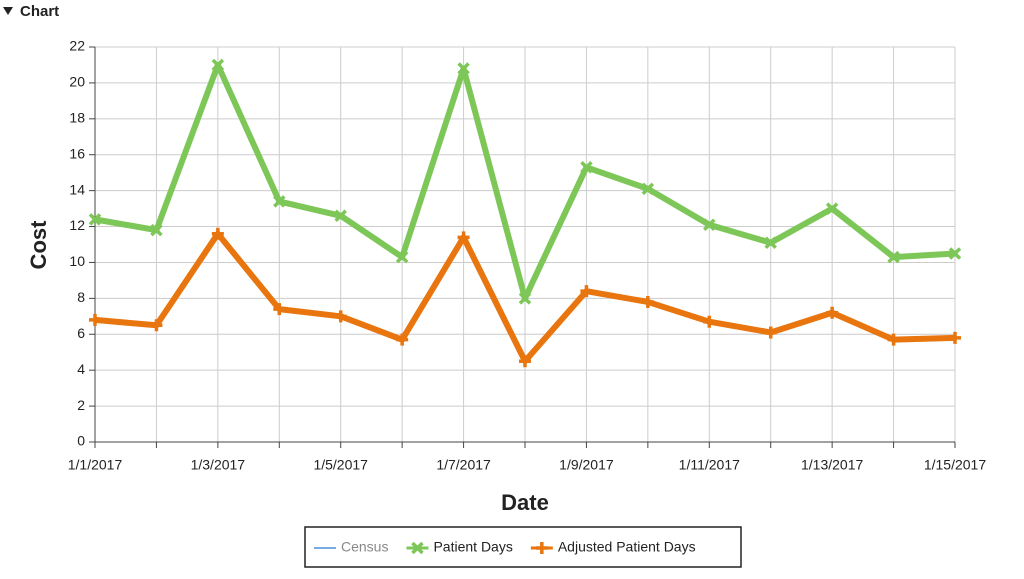  I want to click on x-tick-label: 1/9/2017, so click(586, 465).